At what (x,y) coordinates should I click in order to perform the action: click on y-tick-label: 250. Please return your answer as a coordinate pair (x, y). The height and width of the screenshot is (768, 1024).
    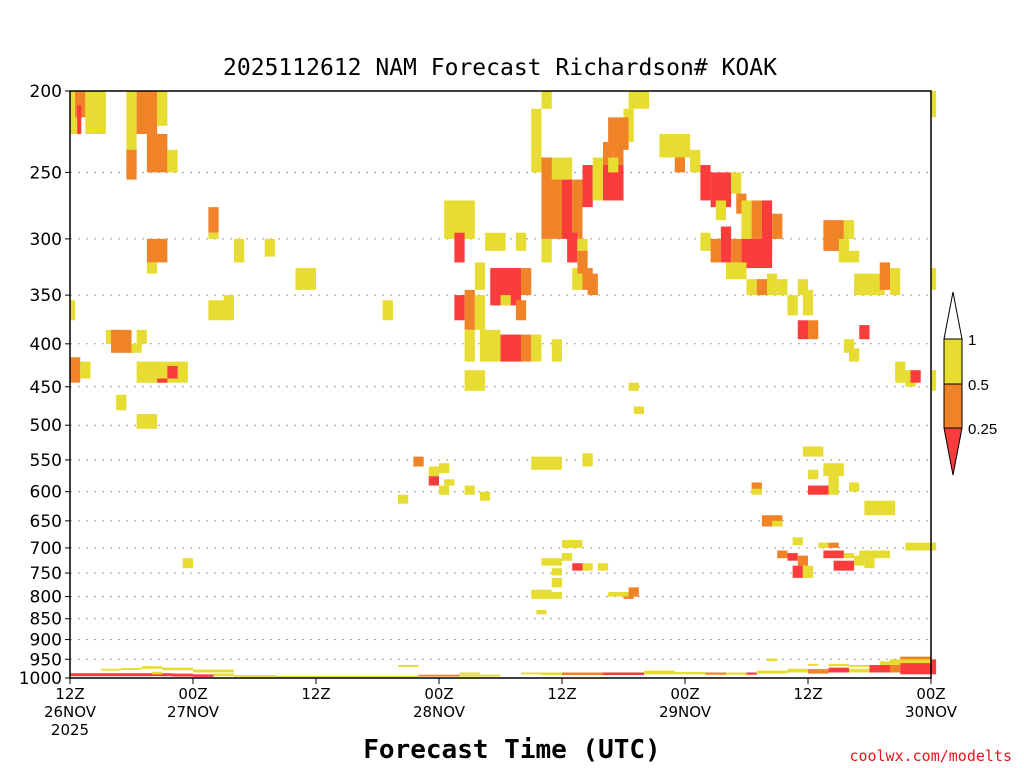
    Looking at the image, I should click on (46, 173).